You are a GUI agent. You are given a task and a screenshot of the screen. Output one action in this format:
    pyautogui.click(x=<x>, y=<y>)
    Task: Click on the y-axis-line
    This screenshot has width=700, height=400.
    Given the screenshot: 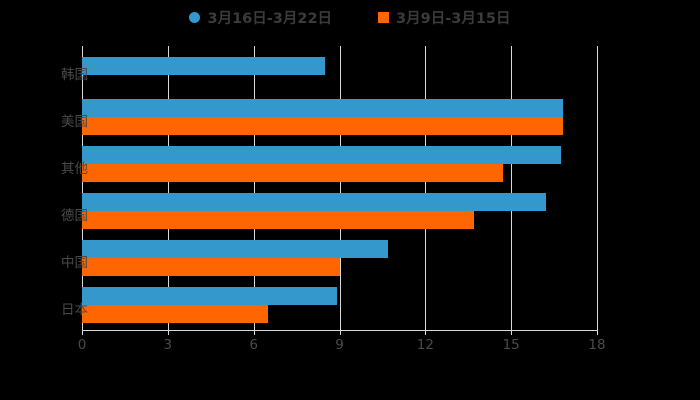 What is the action you would take?
    pyautogui.click(x=82, y=188)
    